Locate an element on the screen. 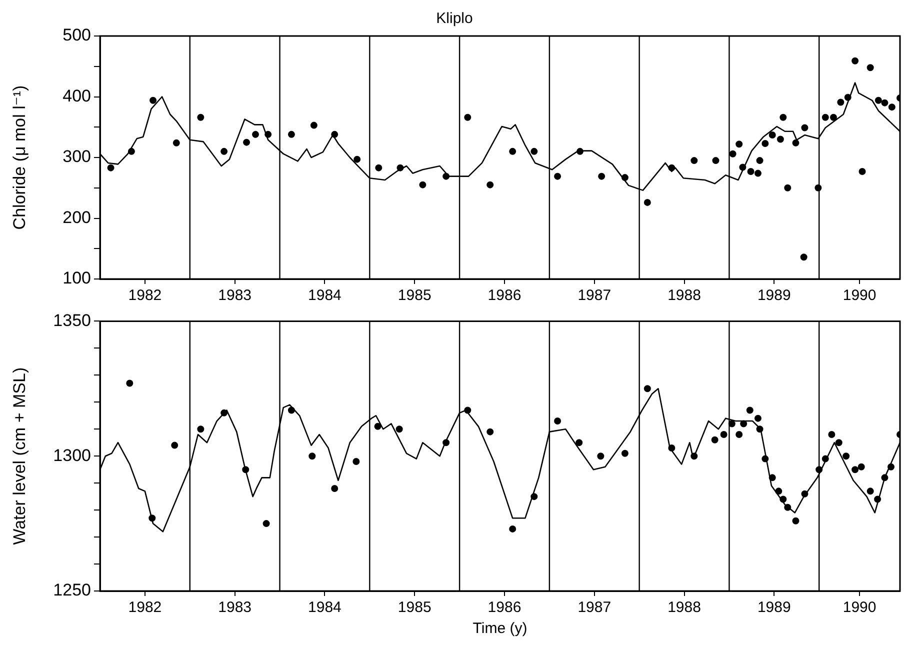 The image size is (913, 646). y-axis-title: Chloride (μ mol l⁻¹) is located at coordinates (19, 157).